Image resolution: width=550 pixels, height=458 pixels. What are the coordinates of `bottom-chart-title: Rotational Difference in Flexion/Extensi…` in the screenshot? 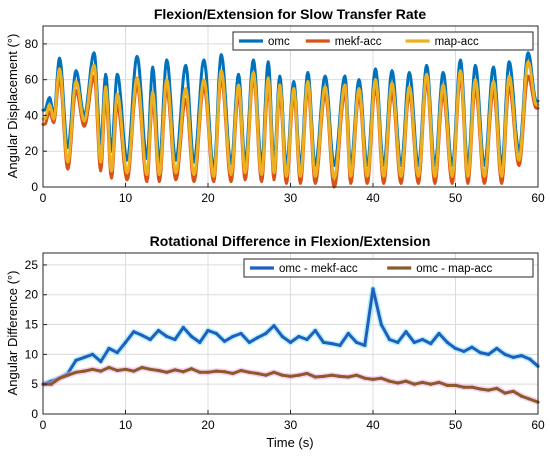 It's located at (290, 241).